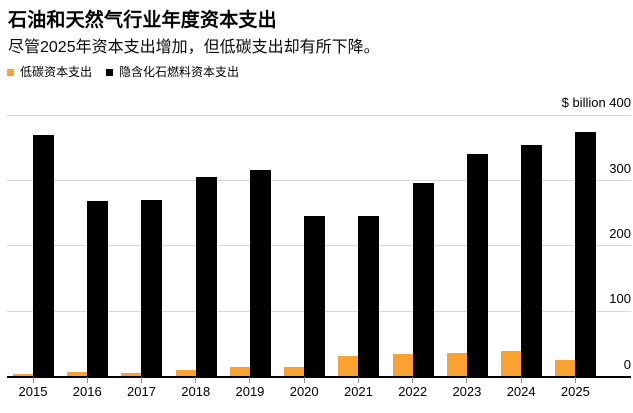 The image size is (633, 413). I want to click on bar-low-carbon-2025, so click(565, 367).